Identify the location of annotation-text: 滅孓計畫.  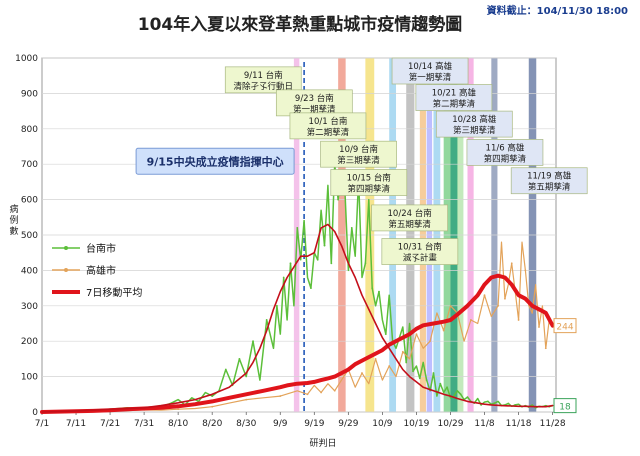
(420, 258).